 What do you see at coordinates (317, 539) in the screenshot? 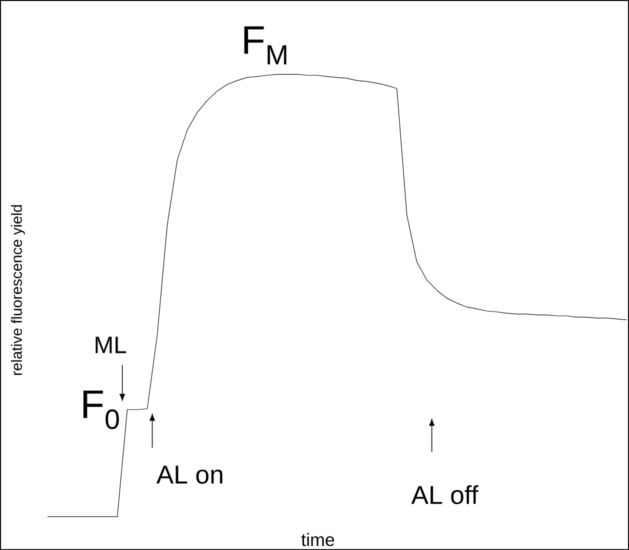
I see `x-axis-title: time` at bounding box center [317, 539].